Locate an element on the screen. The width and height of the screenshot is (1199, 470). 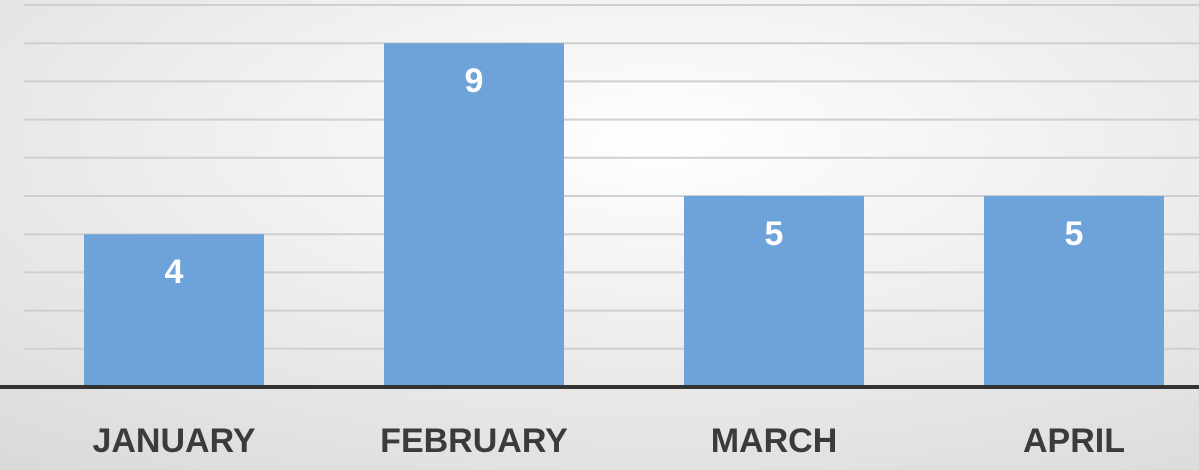
x-tick-label: JANUARY is located at coordinates (173, 441).